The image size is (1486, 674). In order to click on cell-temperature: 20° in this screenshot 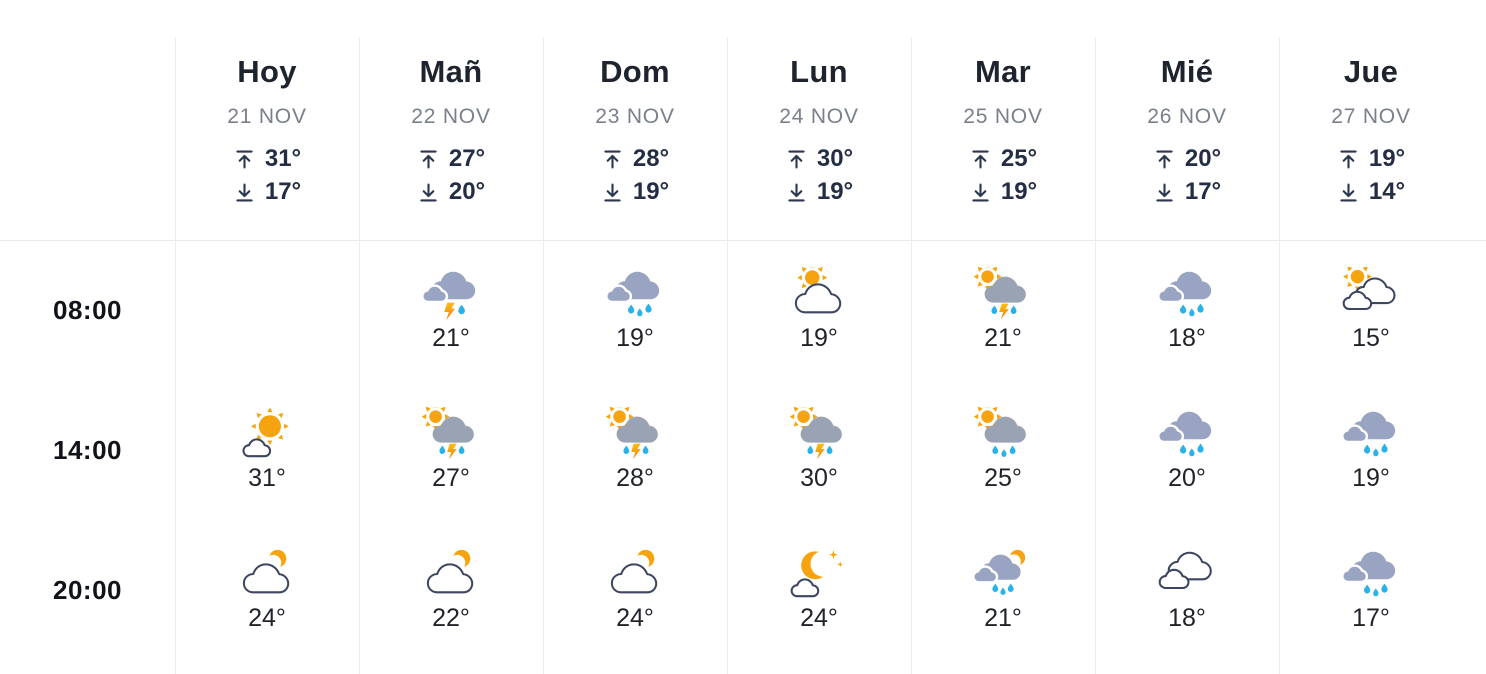, I will do `click(1187, 478)`.